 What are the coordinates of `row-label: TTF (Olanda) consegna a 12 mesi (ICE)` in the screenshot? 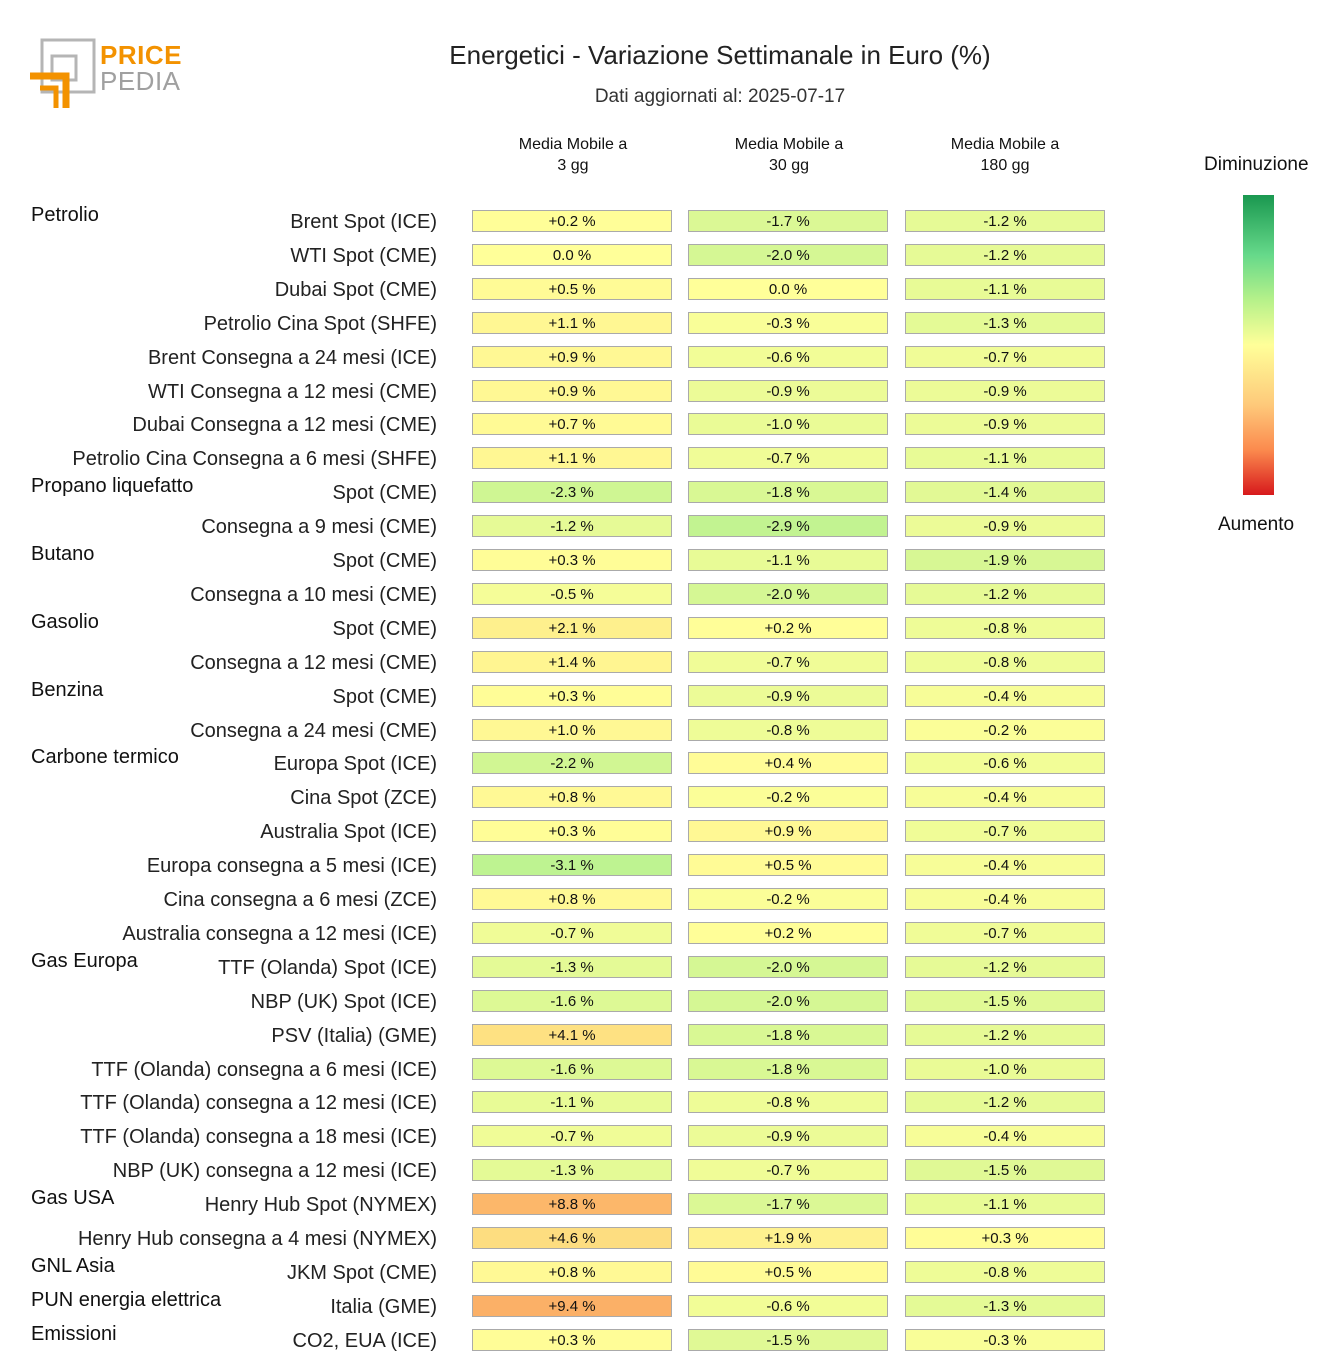 It's located at (258, 1103).